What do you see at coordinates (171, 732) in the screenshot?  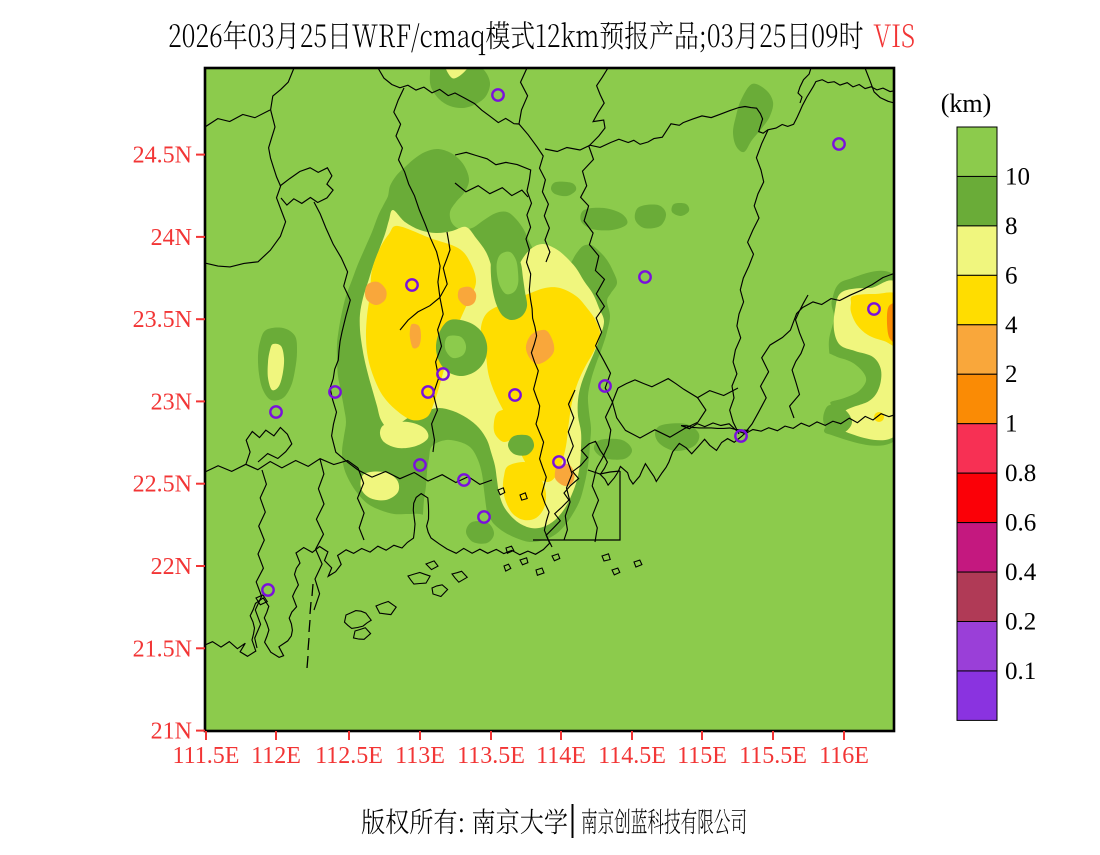 I see `svg-text: 21N` at bounding box center [171, 732].